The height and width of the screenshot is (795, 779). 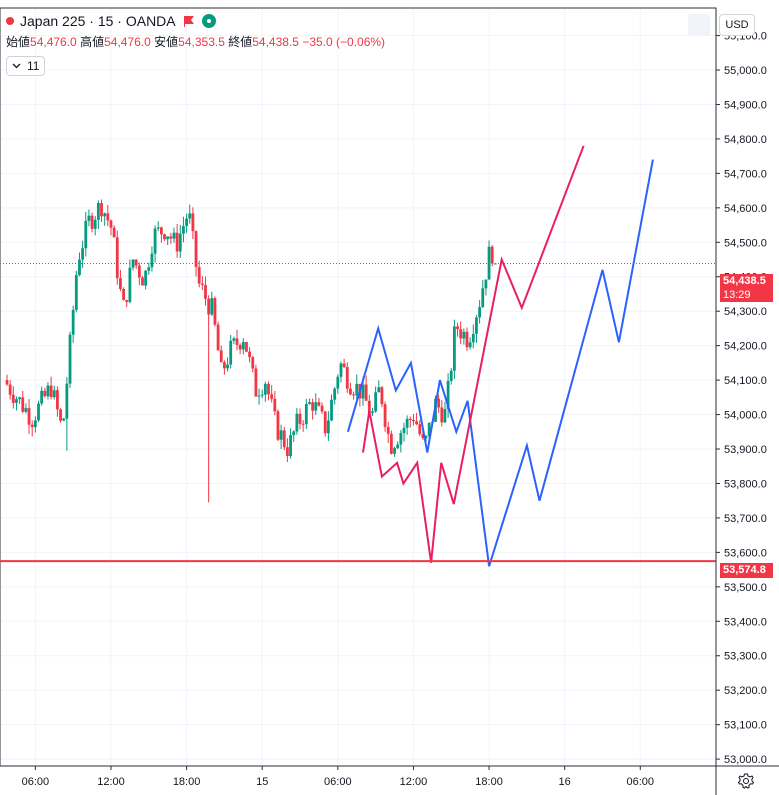 What do you see at coordinates (744, 281) in the screenshot?
I see `last-price-label: 54,438.5` at bounding box center [744, 281].